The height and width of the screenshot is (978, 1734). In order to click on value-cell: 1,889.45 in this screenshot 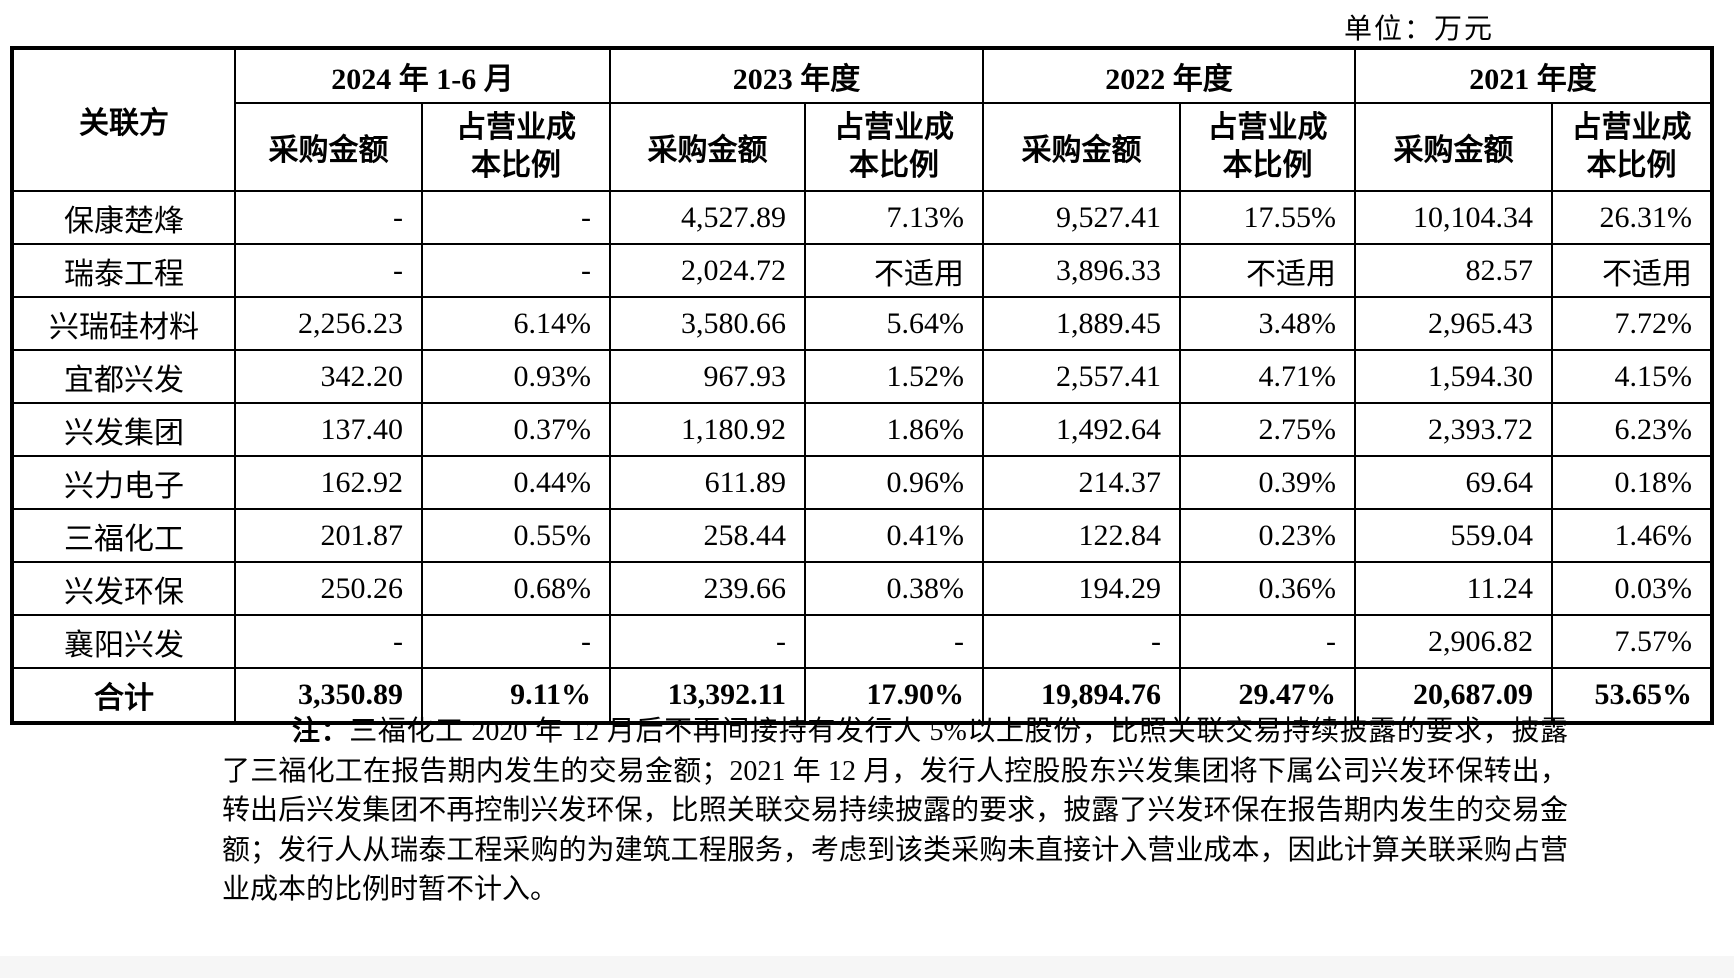, I will do `click(1081, 323)`.